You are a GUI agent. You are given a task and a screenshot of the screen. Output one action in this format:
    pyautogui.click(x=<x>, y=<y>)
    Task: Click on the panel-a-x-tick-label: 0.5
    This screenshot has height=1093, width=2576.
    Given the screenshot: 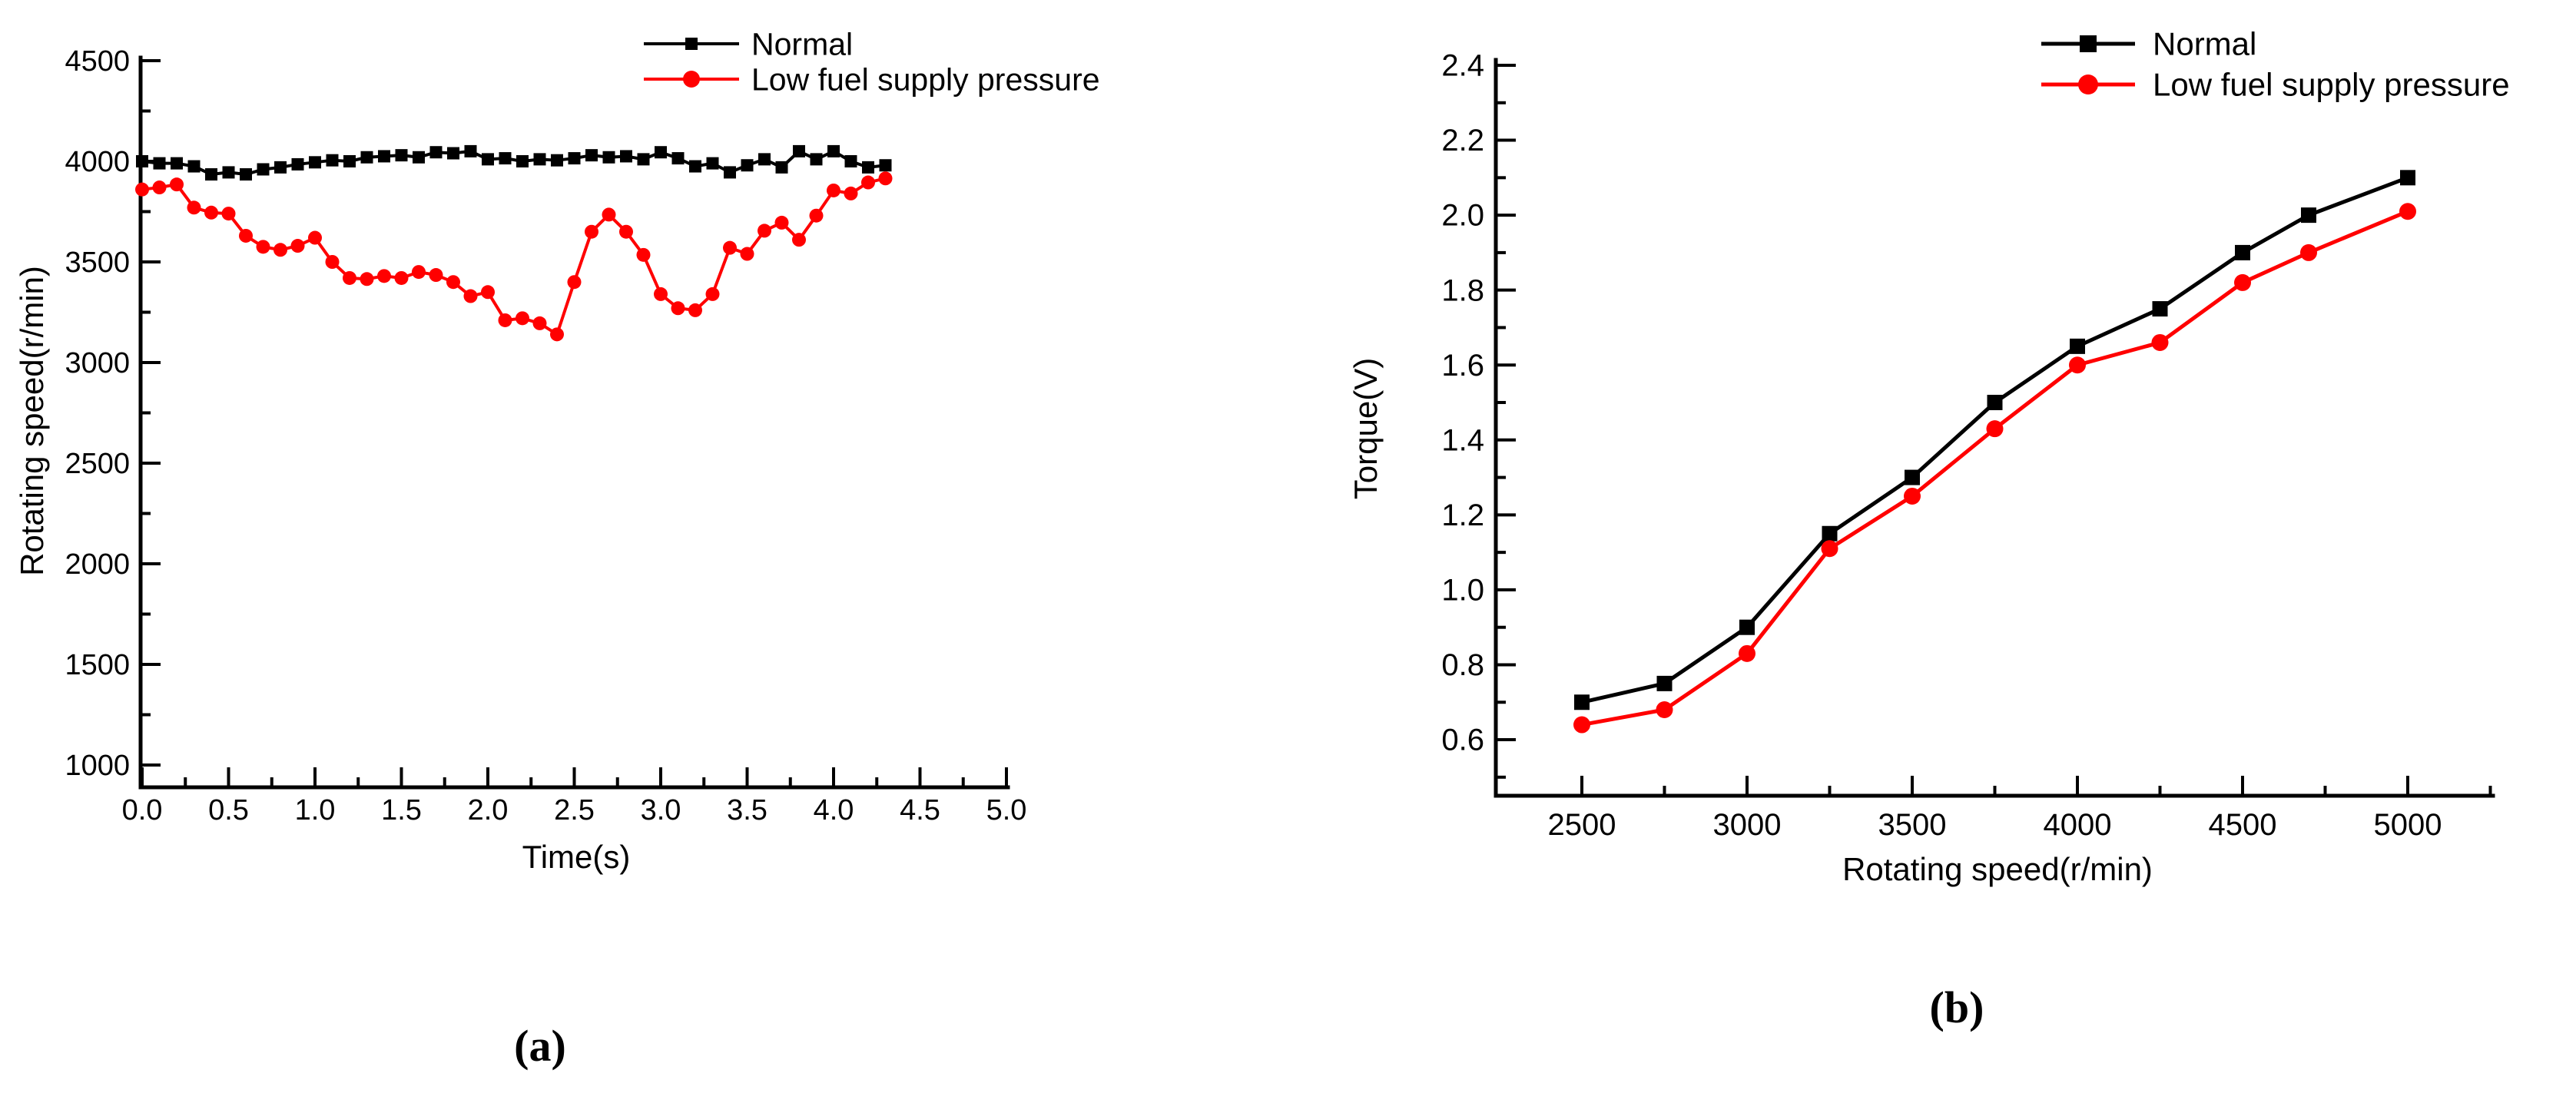 What is the action you would take?
    pyautogui.click(x=228, y=810)
    